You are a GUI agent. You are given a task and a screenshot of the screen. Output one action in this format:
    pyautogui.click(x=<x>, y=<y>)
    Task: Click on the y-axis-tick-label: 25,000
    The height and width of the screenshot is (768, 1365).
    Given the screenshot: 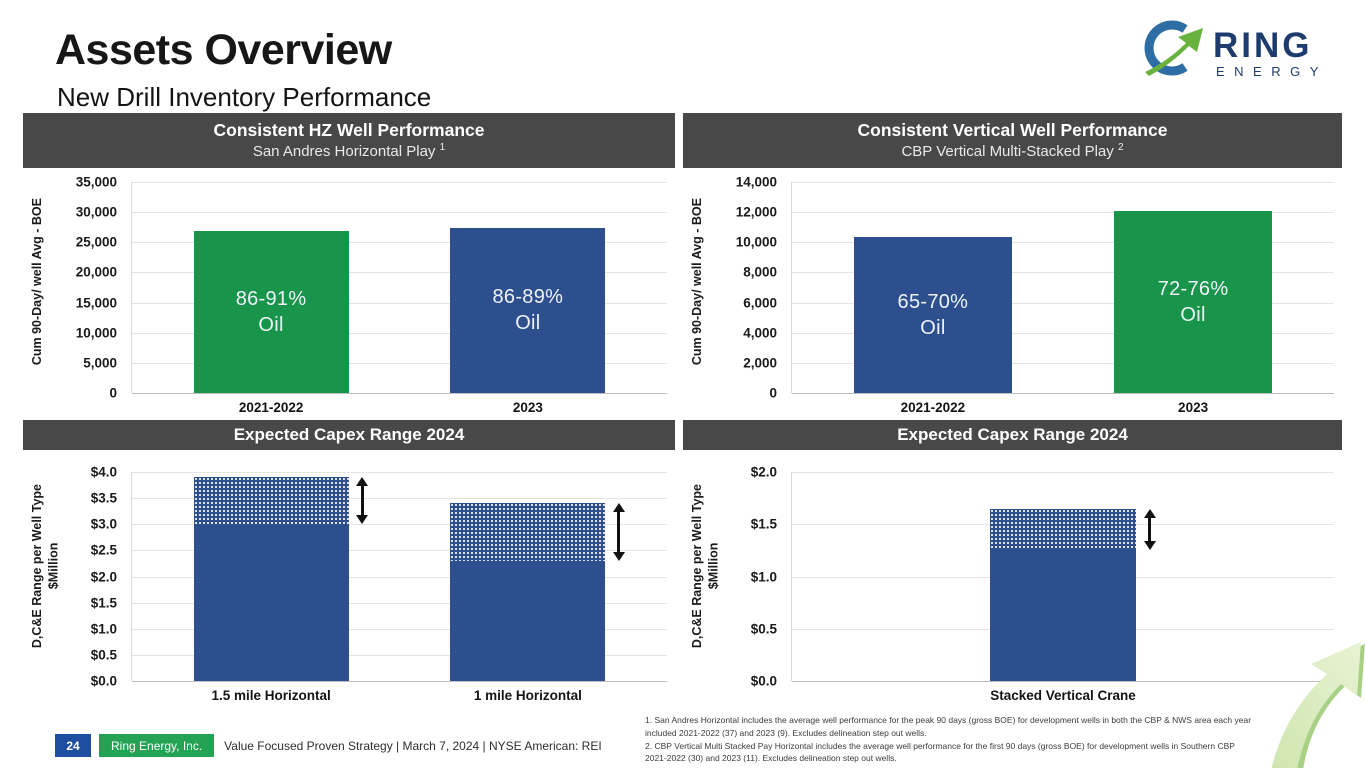 What is the action you would take?
    pyautogui.click(x=96, y=242)
    